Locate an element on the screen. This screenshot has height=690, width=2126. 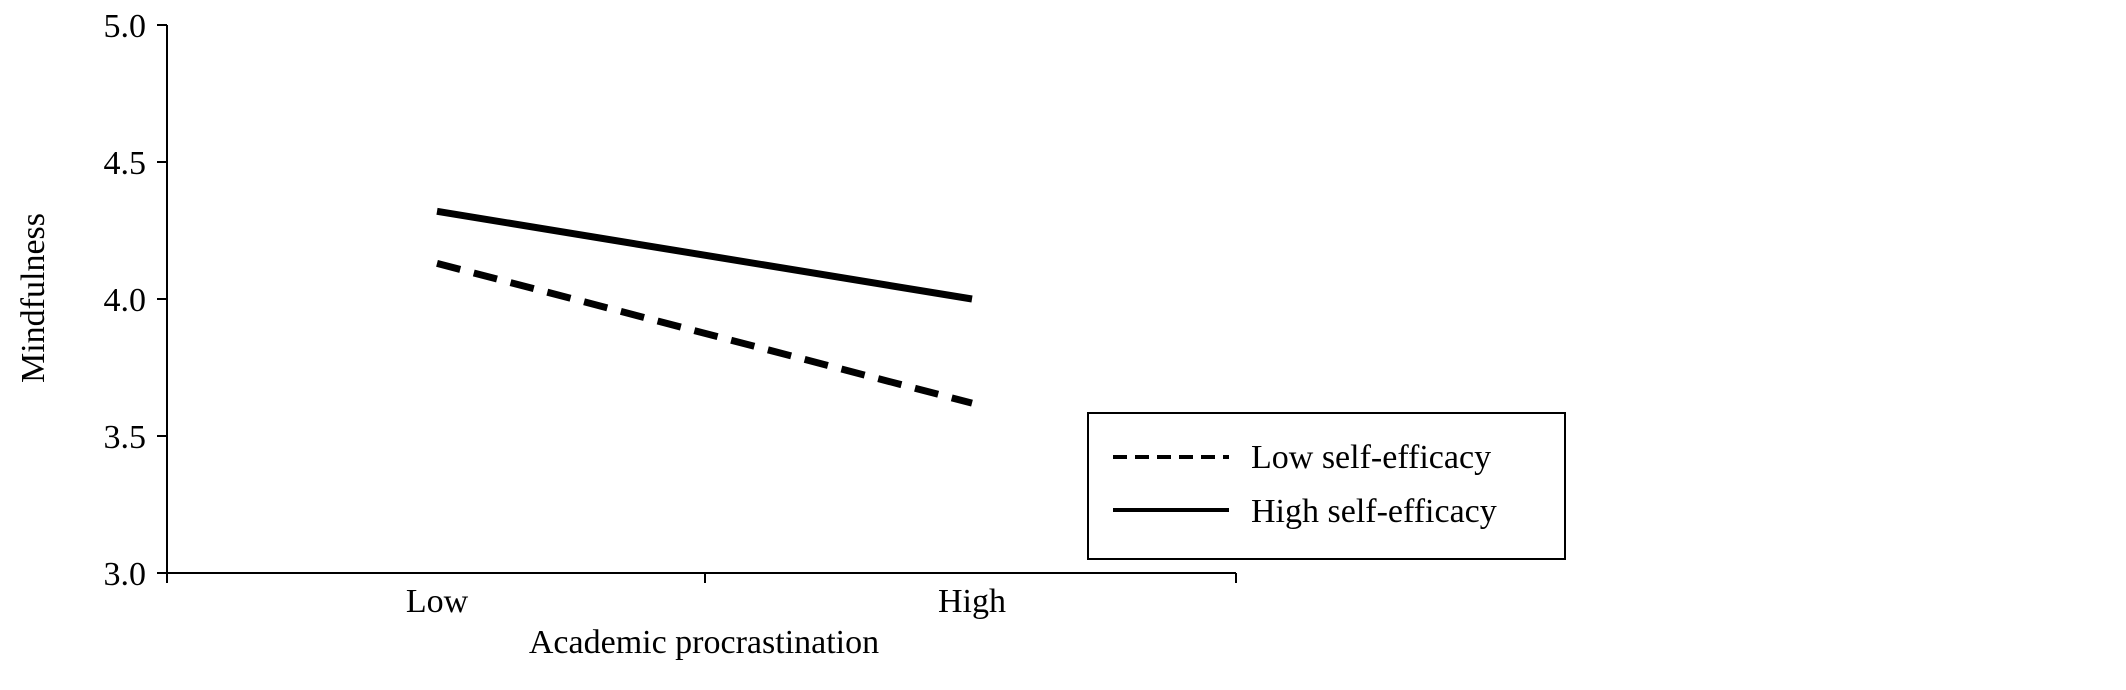
x-tick-label: High is located at coordinates (972, 601).